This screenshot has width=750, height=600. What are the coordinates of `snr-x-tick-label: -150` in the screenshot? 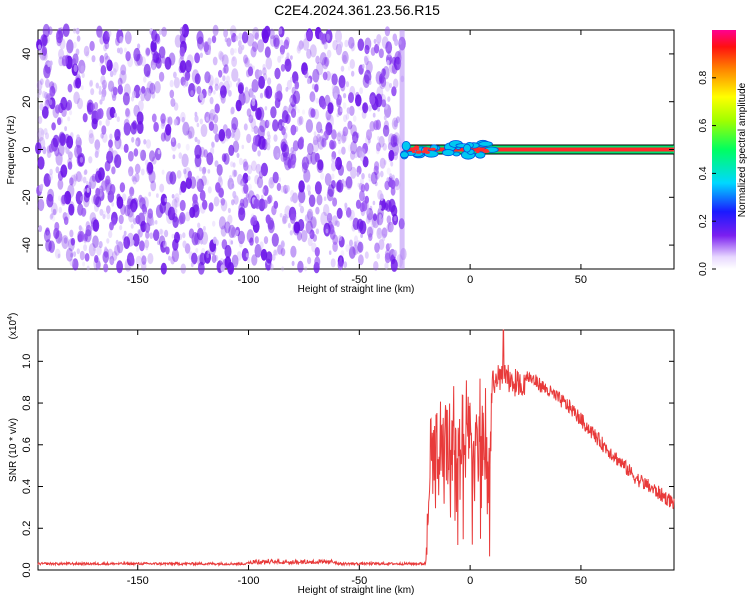 It's located at (138, 581).